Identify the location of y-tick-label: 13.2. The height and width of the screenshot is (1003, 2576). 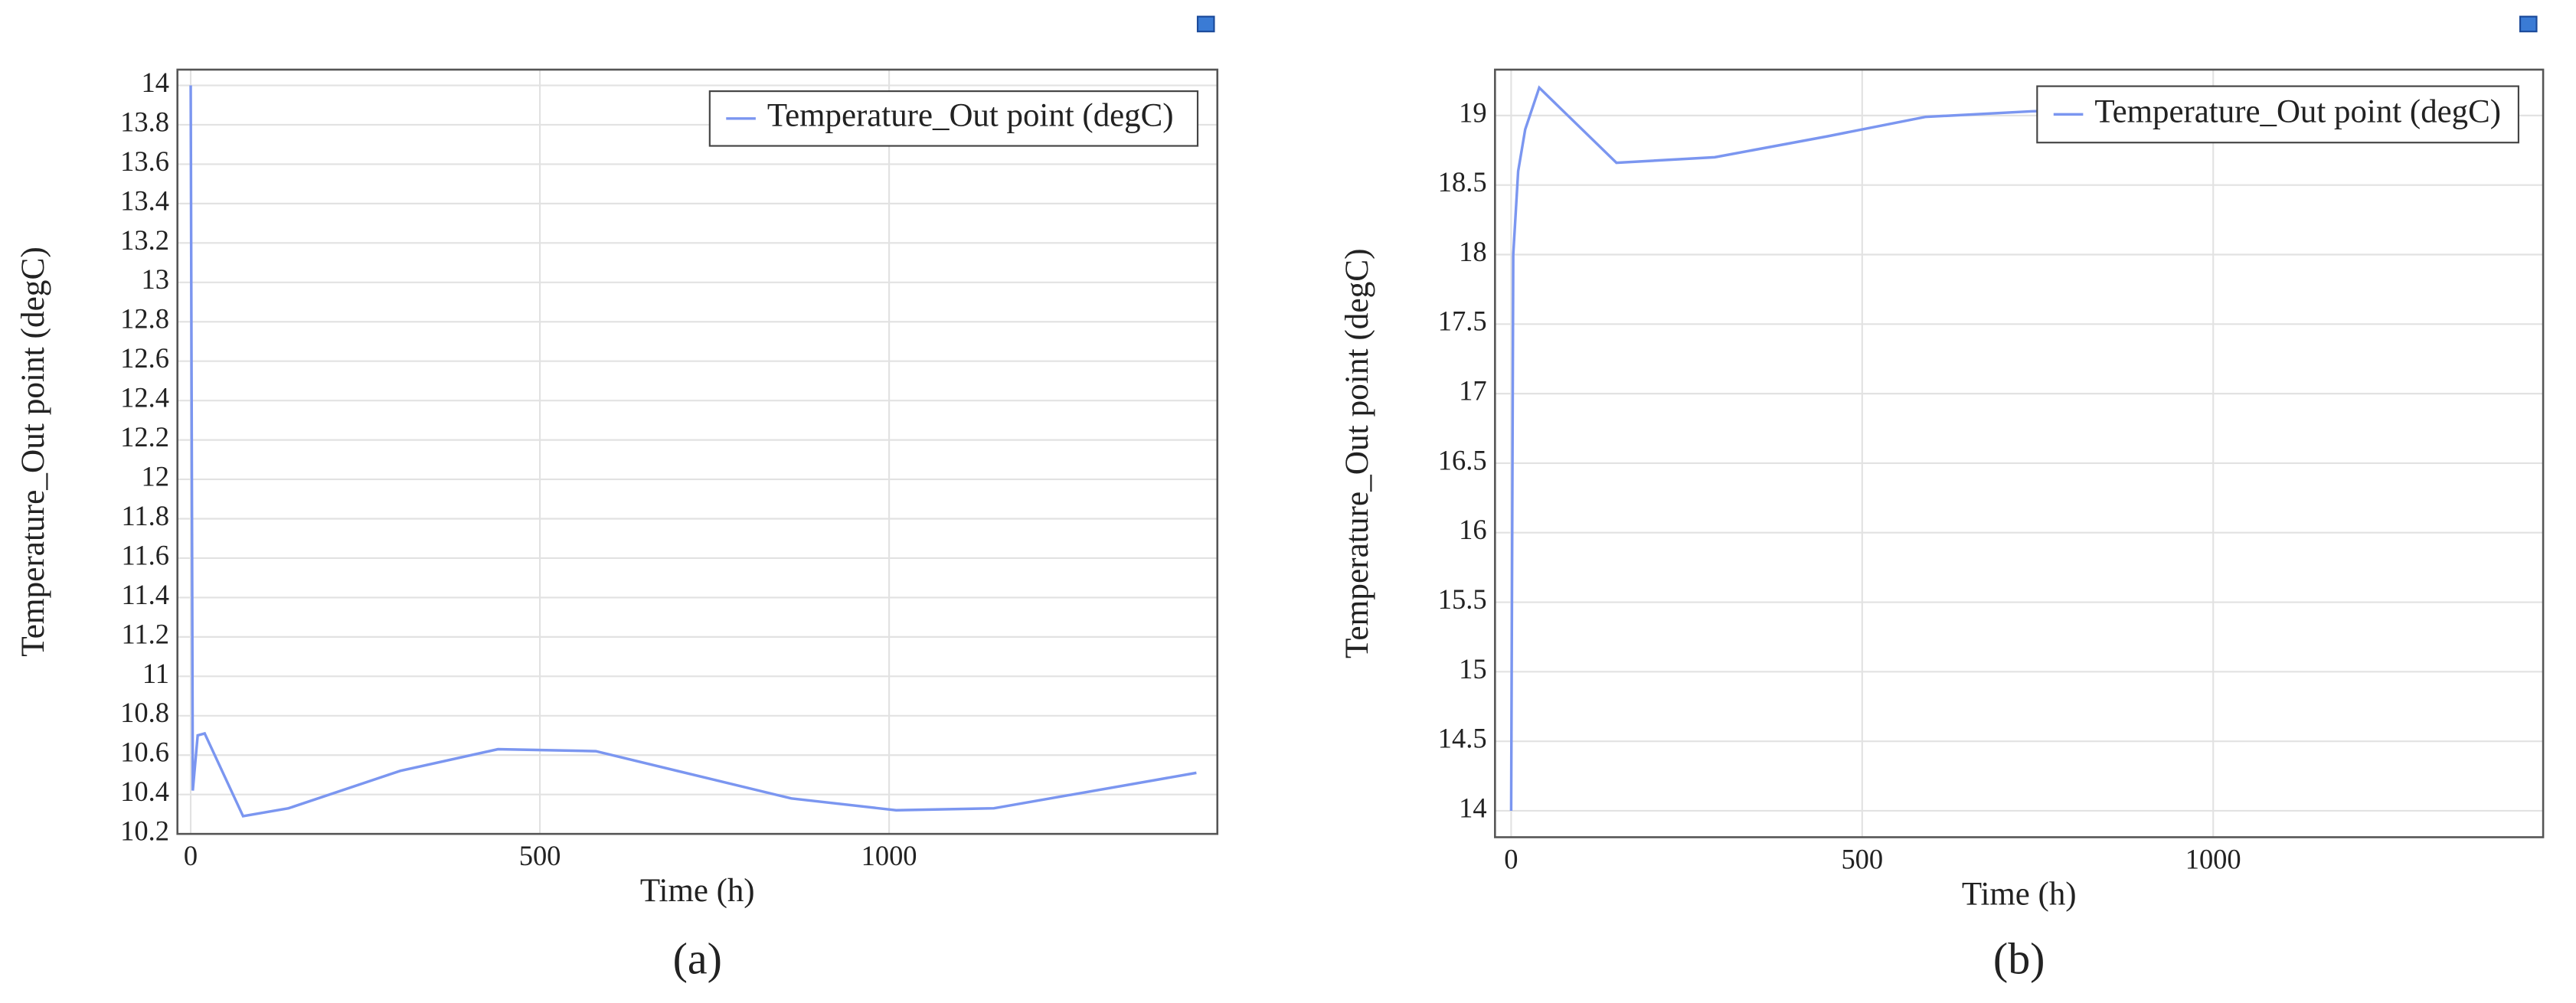
(144, 240).